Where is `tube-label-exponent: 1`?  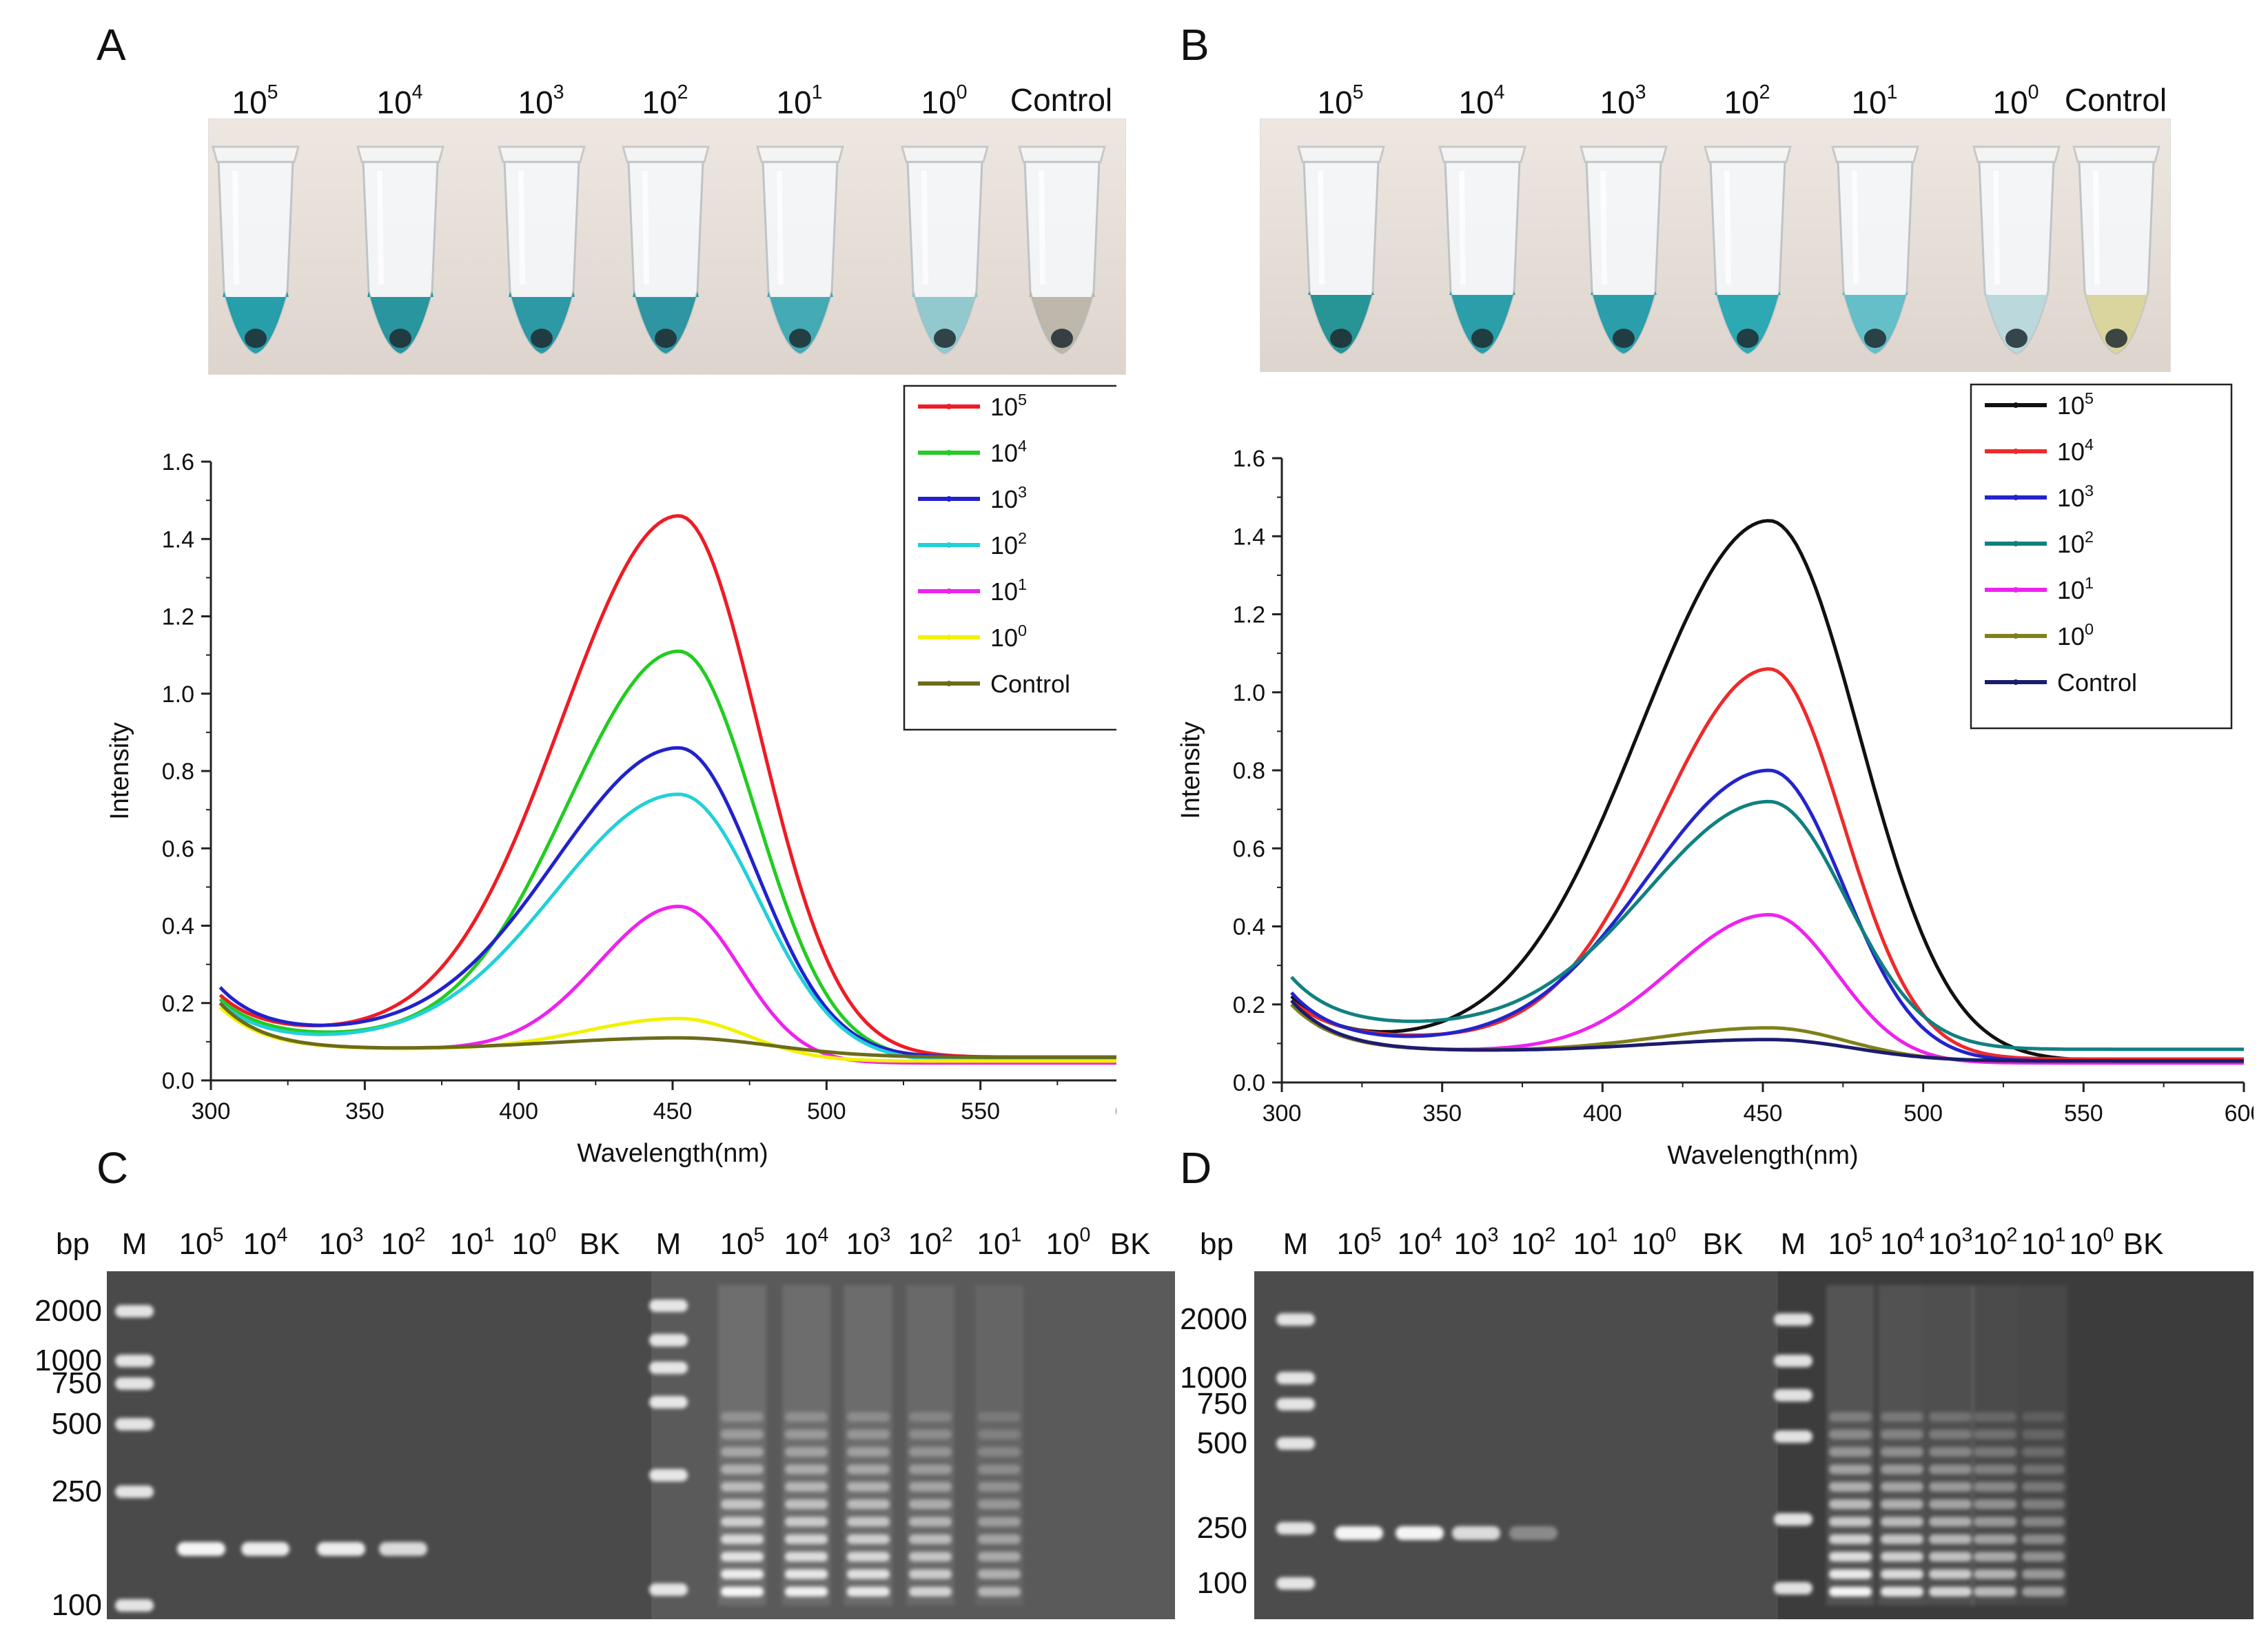
tube-label-exponent: 1 is located at coordinates (817, 92).